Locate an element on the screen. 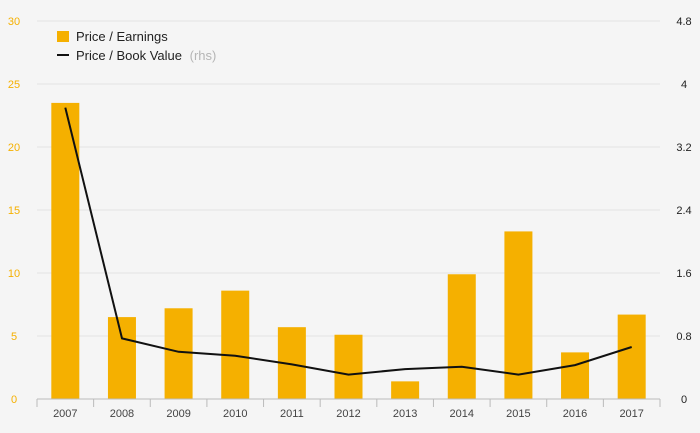 Image resolution: width=700 pixels, height=433 pixels. y-right-tick-label: 2.4 is located at coordinates (683, 211).